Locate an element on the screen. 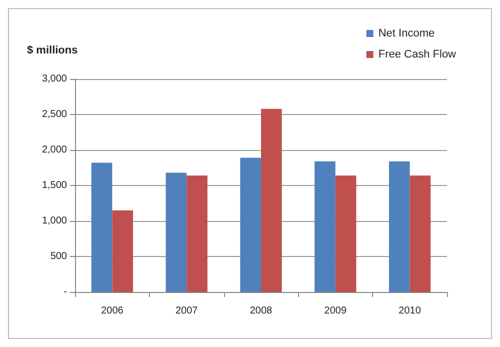  y-tick-label: 2,500 is located at coordinates (55, 114).